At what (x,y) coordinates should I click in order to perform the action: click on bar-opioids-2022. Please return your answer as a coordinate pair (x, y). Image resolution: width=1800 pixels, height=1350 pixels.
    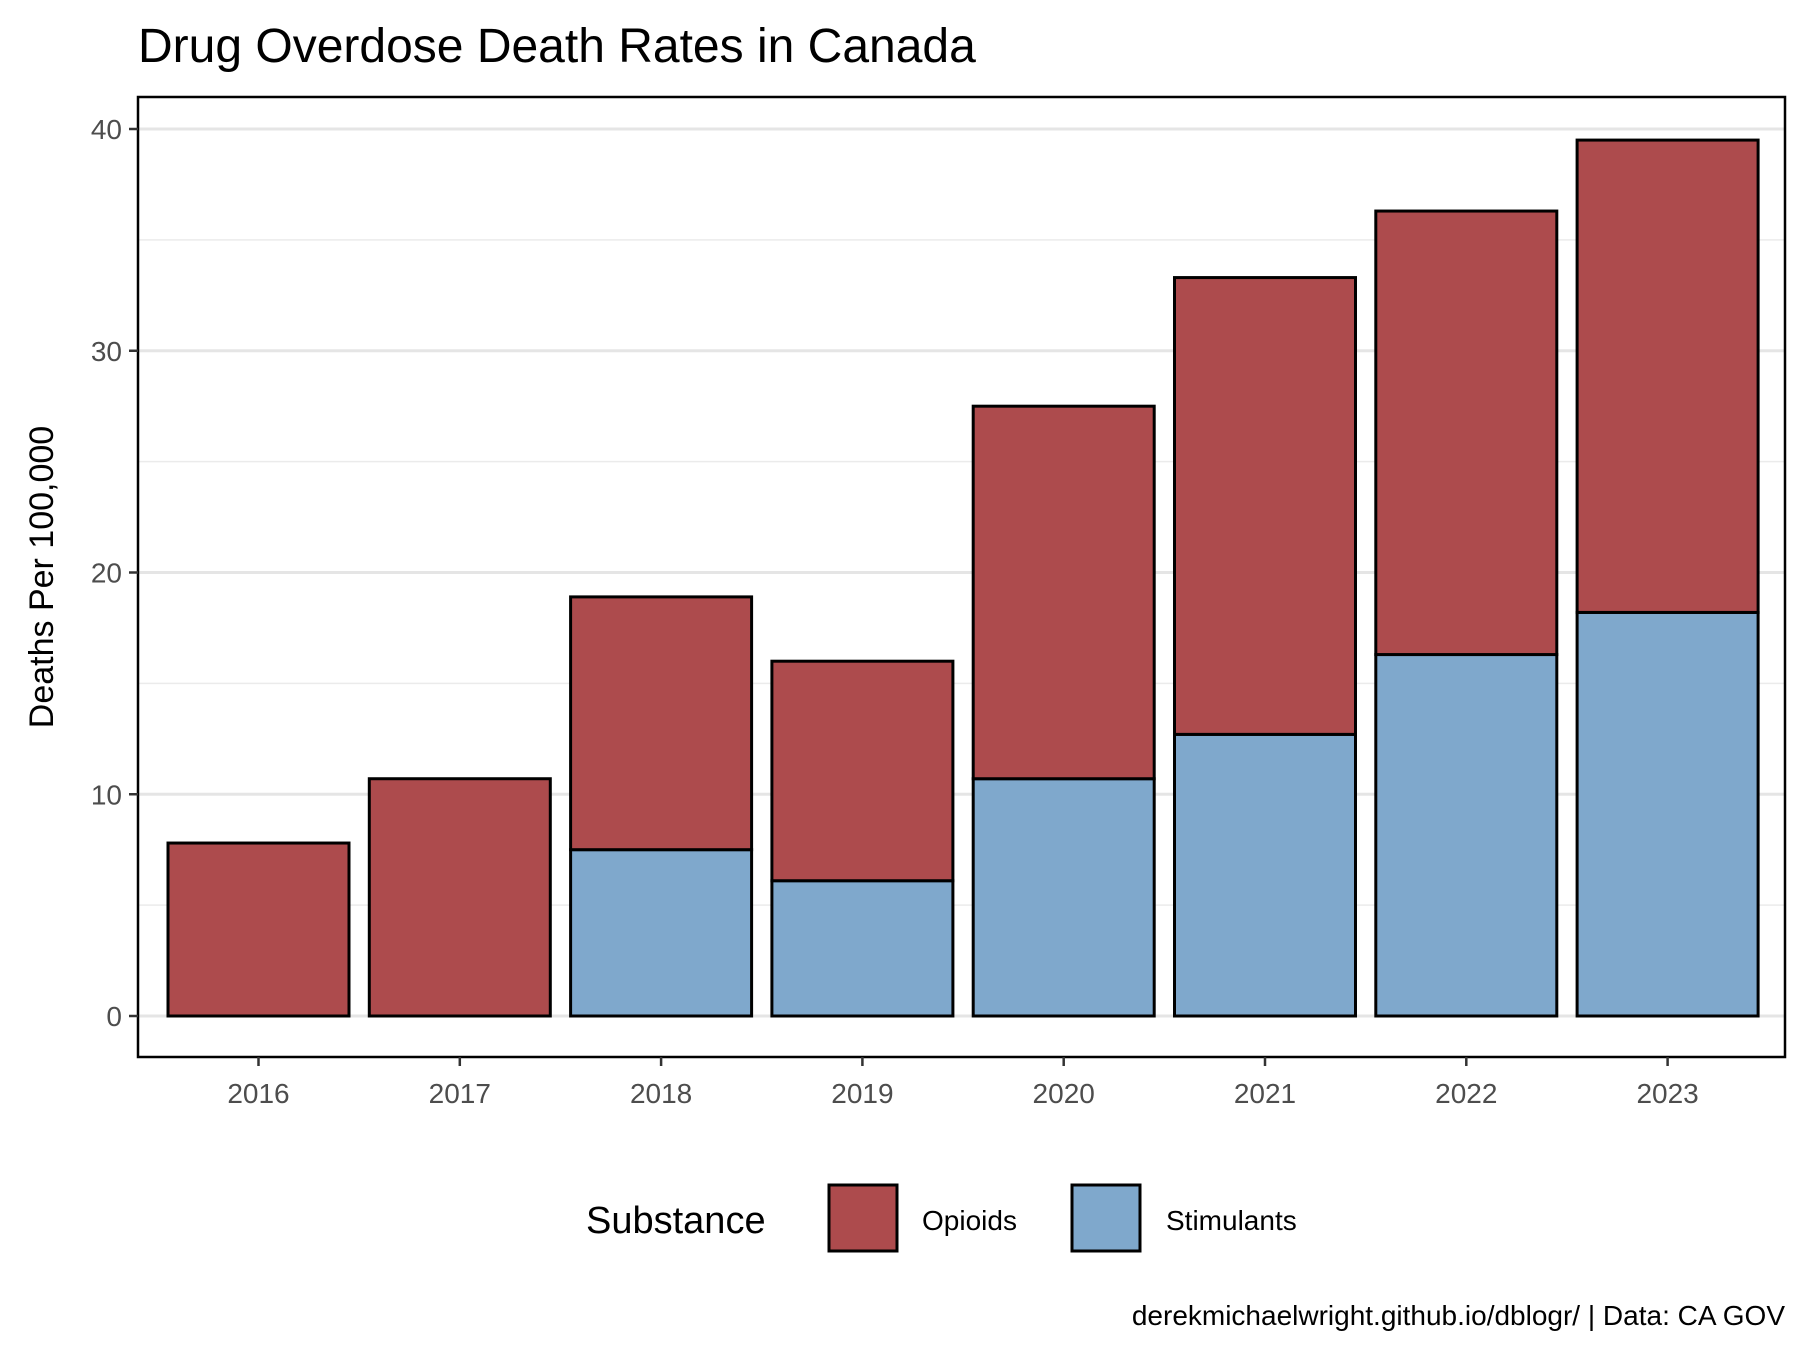
    Looking at the image, I should click on (1466, 433).